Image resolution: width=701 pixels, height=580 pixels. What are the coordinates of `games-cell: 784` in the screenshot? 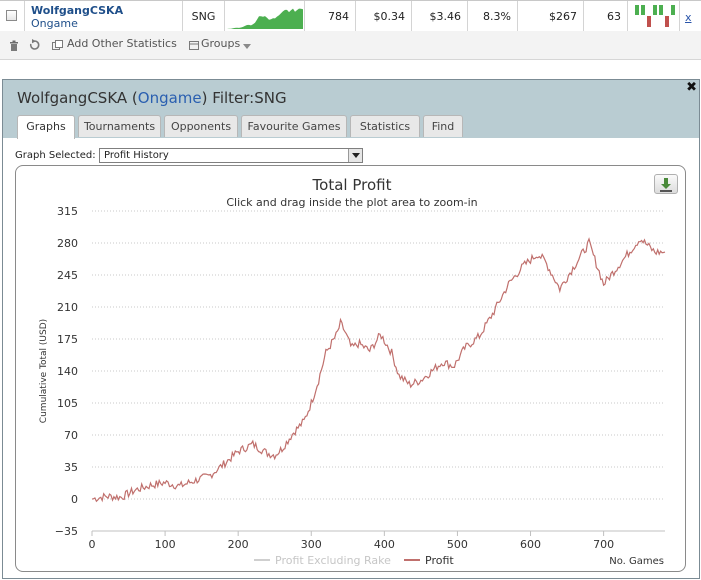 It's located at (330, 16).